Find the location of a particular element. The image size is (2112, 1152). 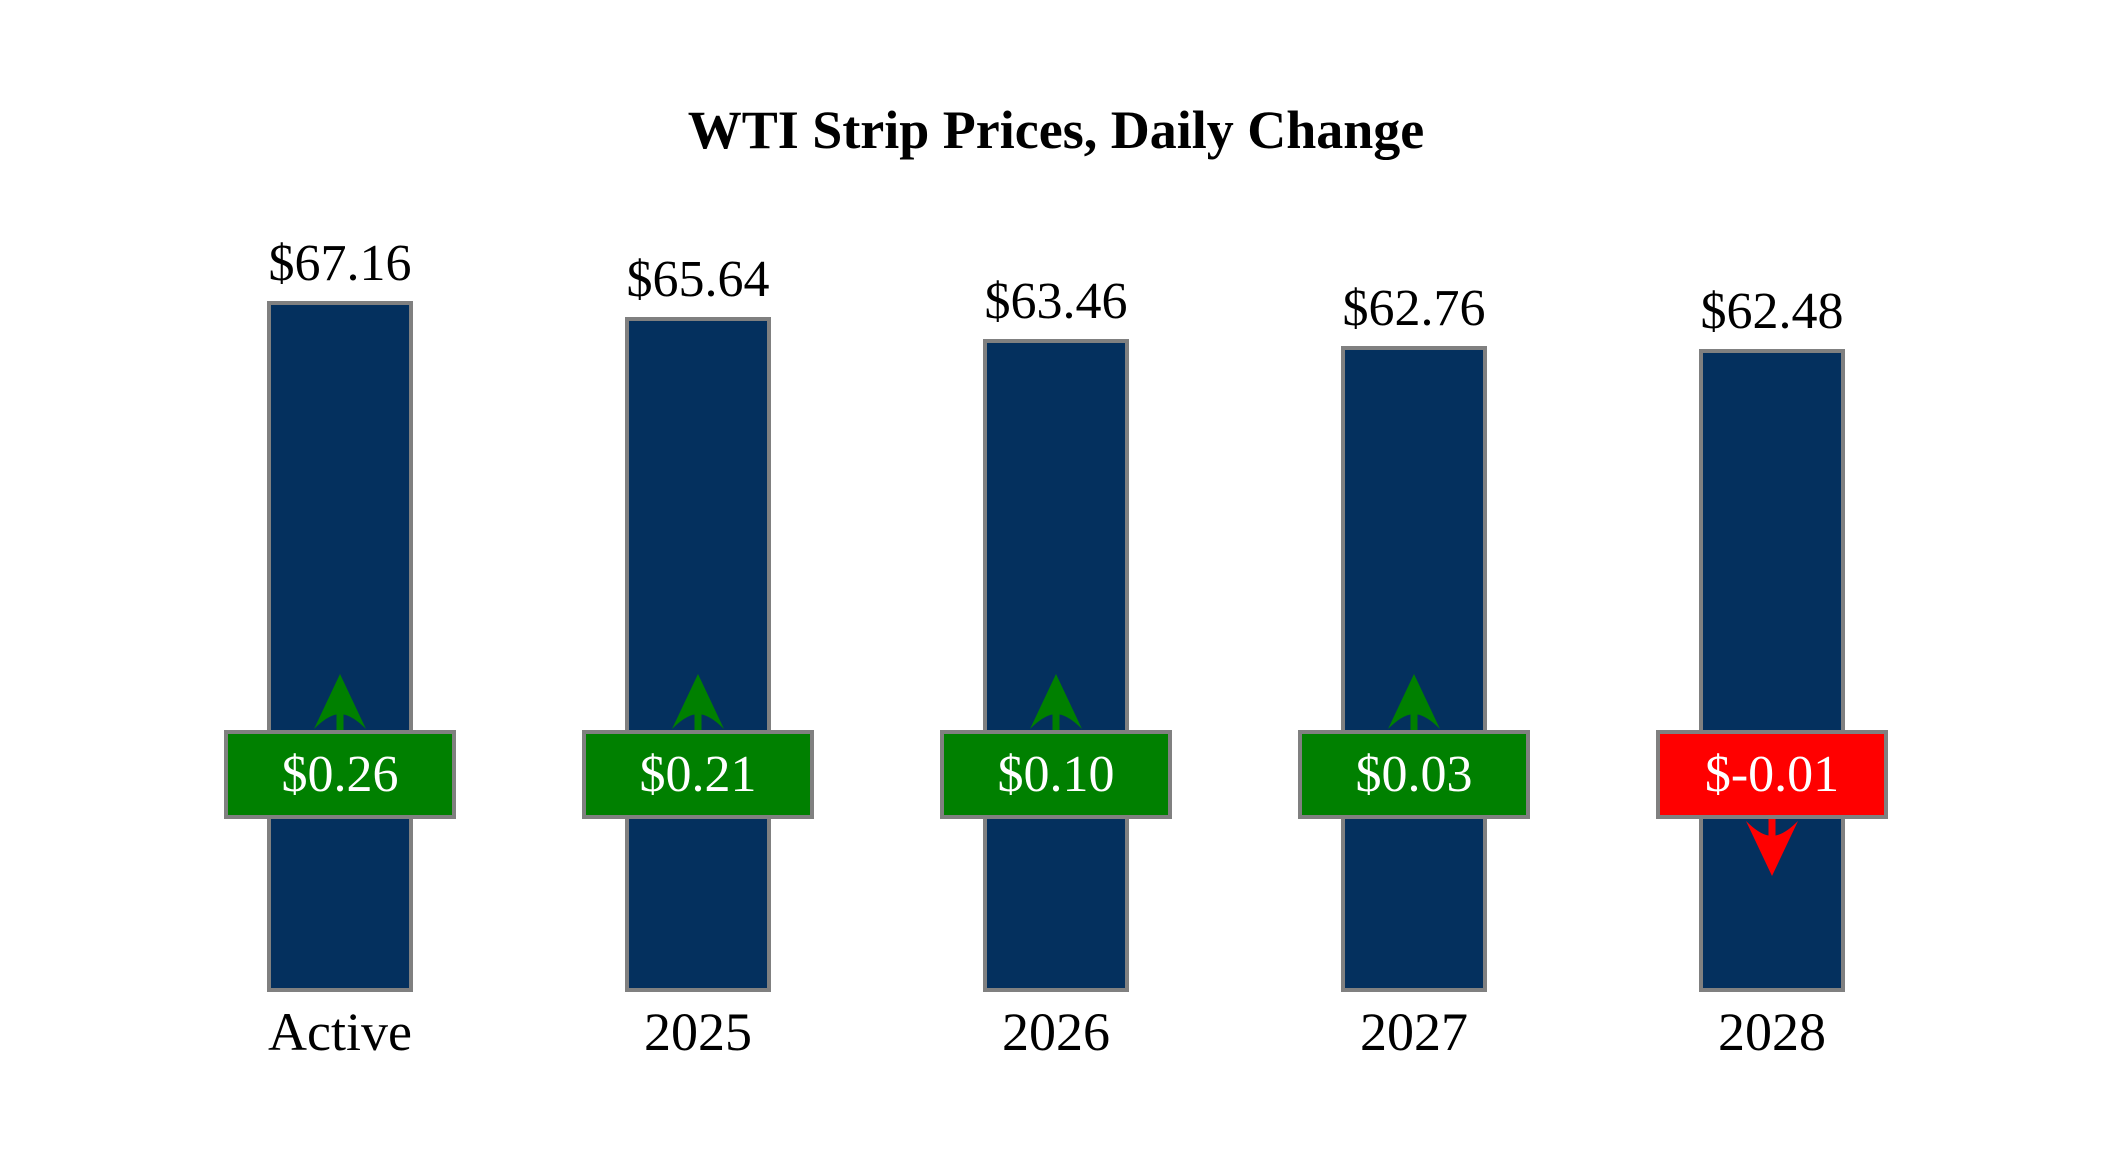

change-badge-label: $0.26 is located at coordinates (340, 774).